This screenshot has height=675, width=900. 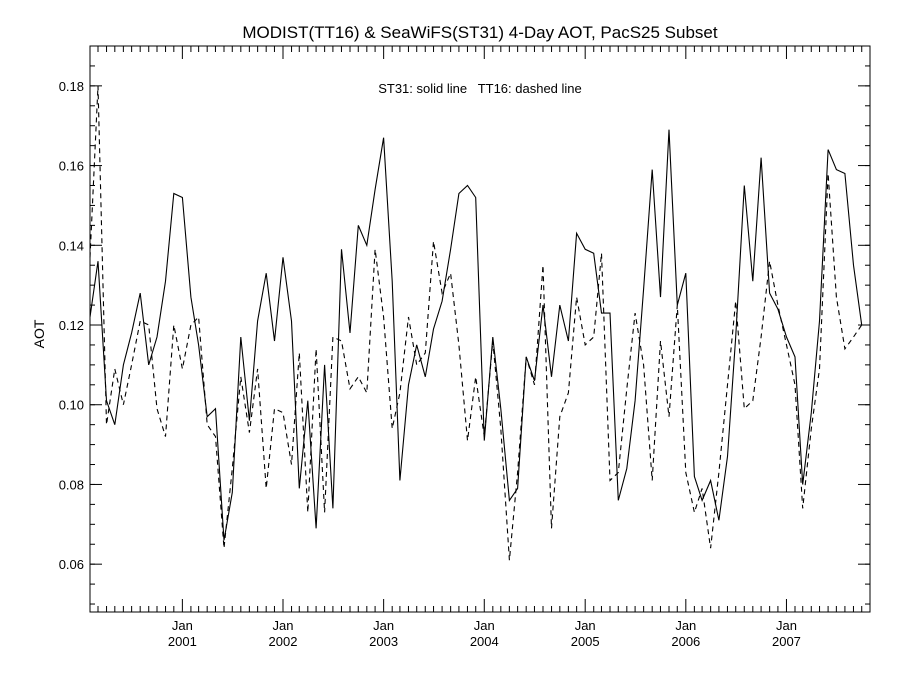 What do you see at coordinates (39, 333) in the screenshot?
I see `y-axis-label: AOT` at bounding box center [39, 333].